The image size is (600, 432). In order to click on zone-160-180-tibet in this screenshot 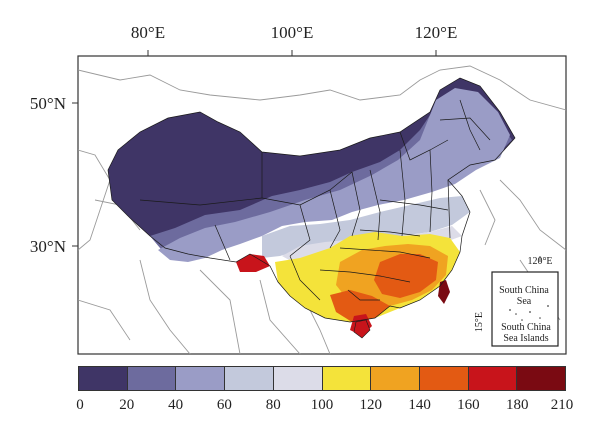, I will do `click(253, 263)`.